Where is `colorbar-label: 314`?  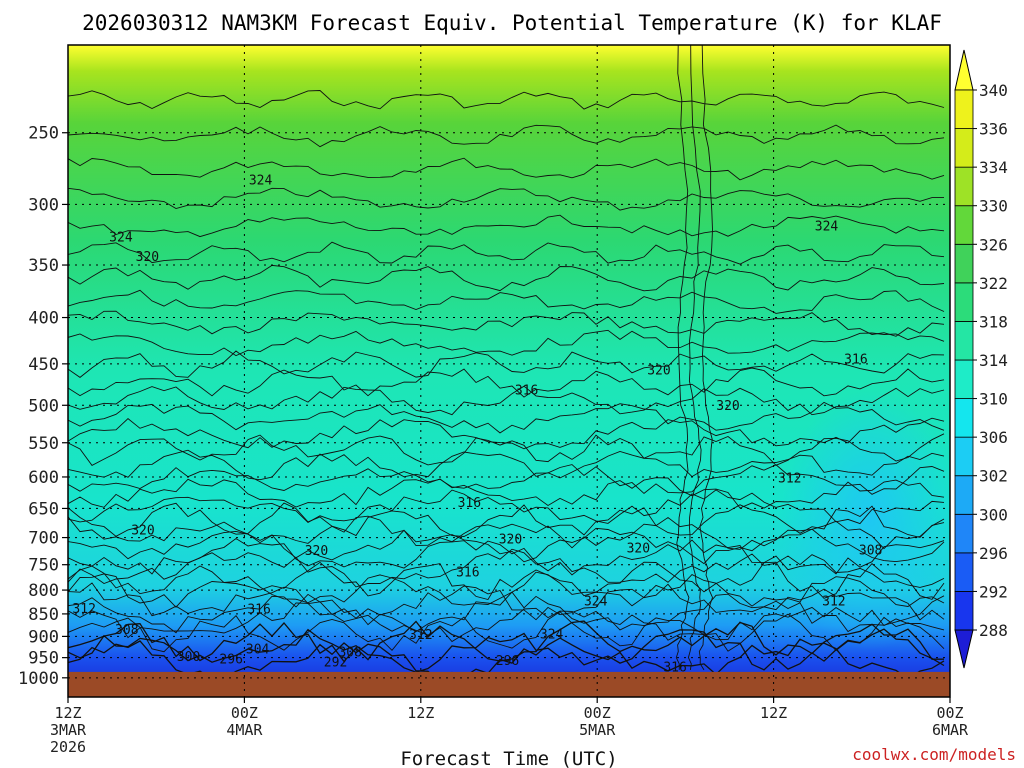 colorbar-label: 314 is located at coordinates (993, 360).